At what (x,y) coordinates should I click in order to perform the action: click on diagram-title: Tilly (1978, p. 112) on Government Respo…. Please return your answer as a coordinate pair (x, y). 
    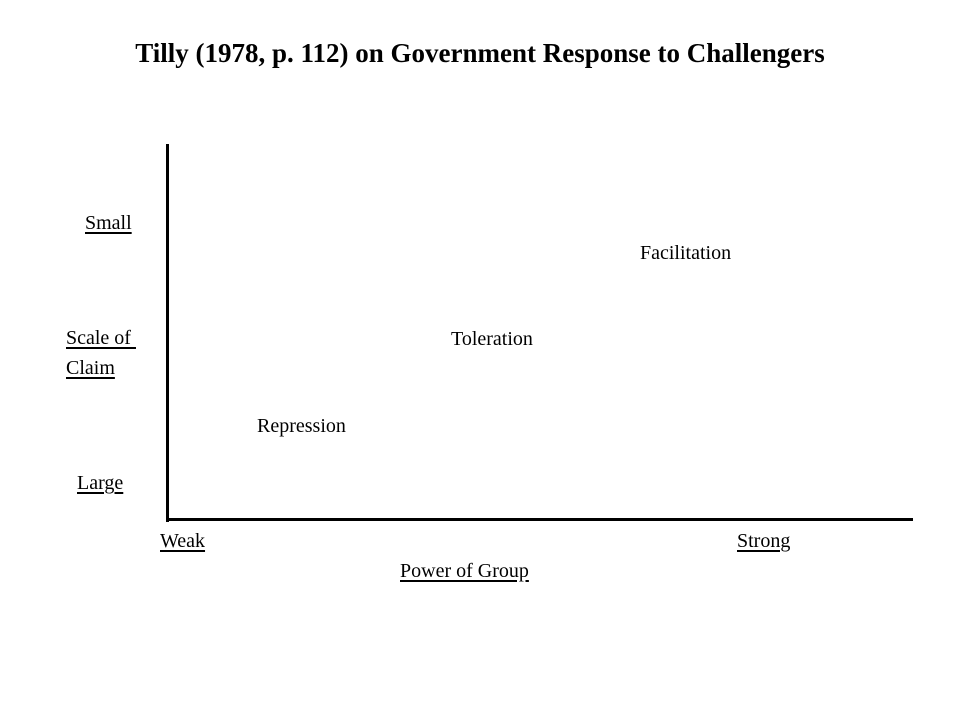
    Looking at the image, I should click on (480, 53).